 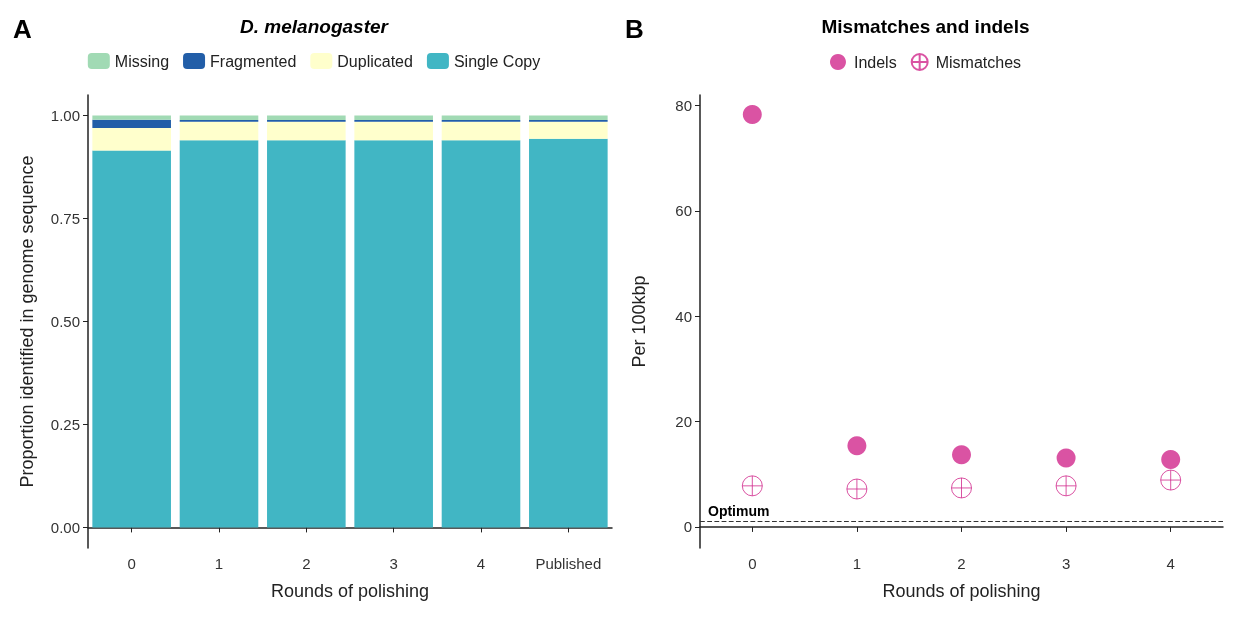 What do you see at coordinates (683, 106) in the screenshot?
I see `y-tick-label: 80` at bounding box center [683, 106].